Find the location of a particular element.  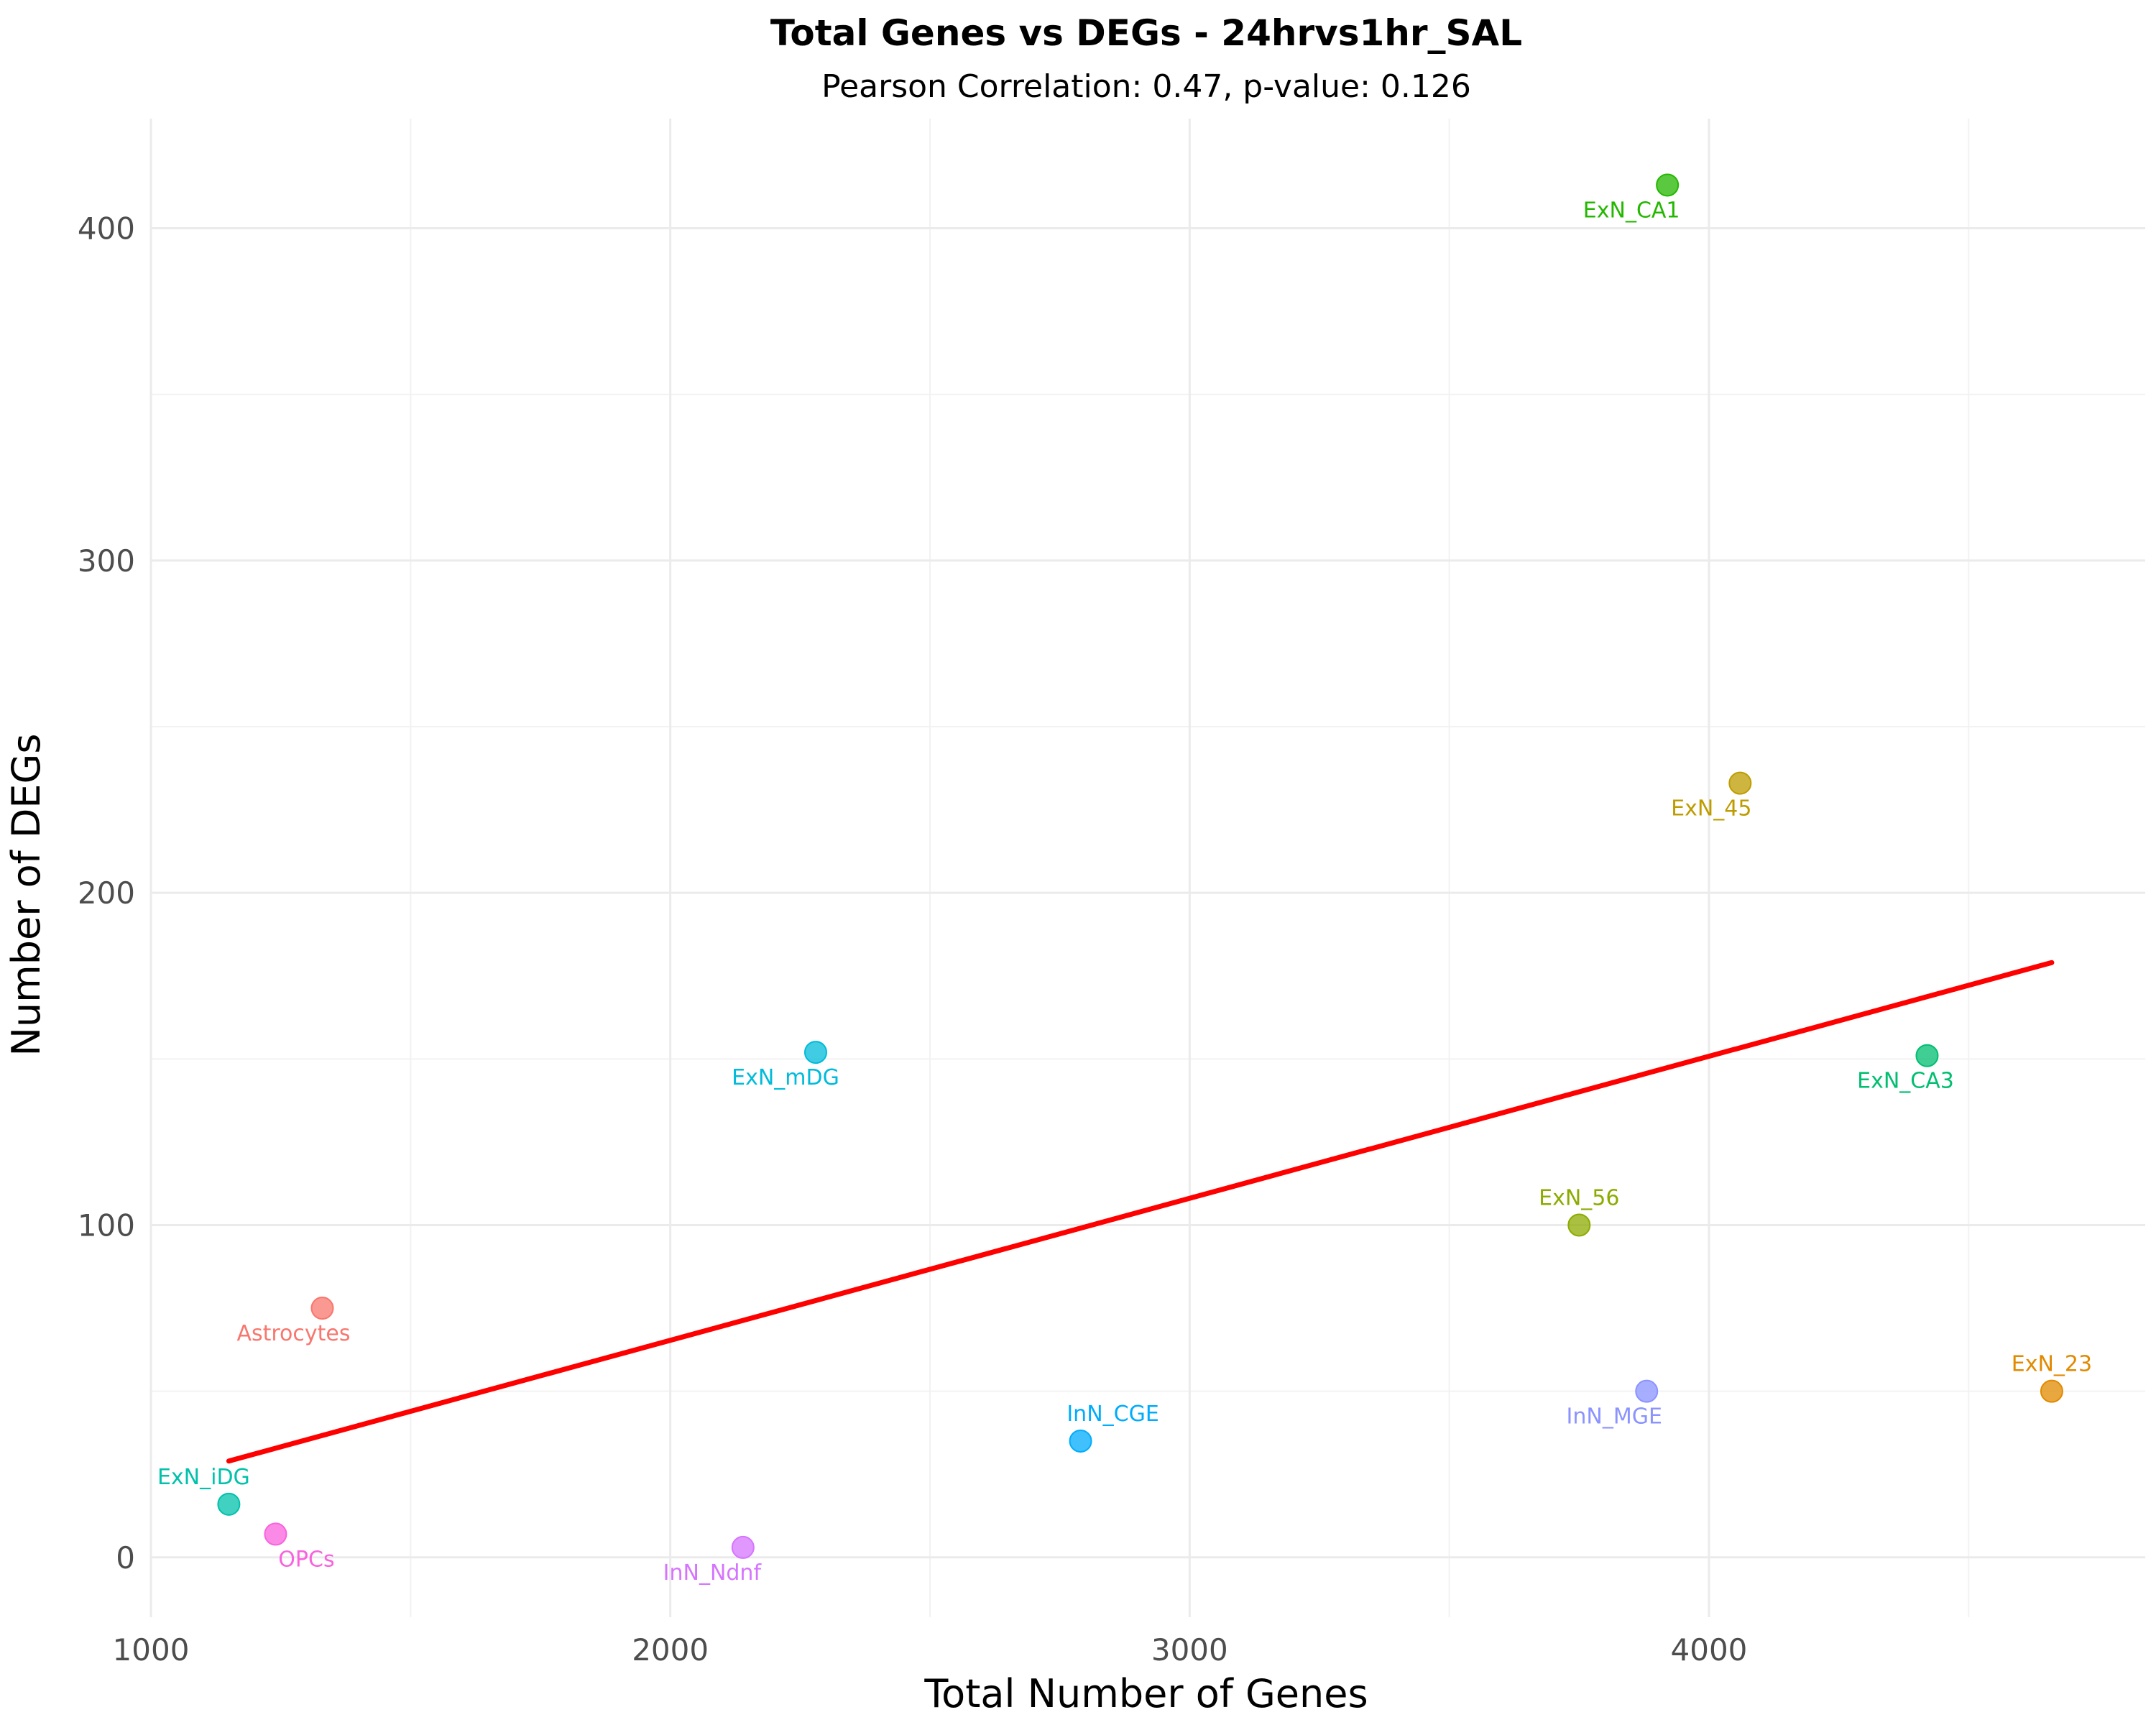

y-axis-ticks: 0 100 200 300 400 is located at coordinates (106, 893).